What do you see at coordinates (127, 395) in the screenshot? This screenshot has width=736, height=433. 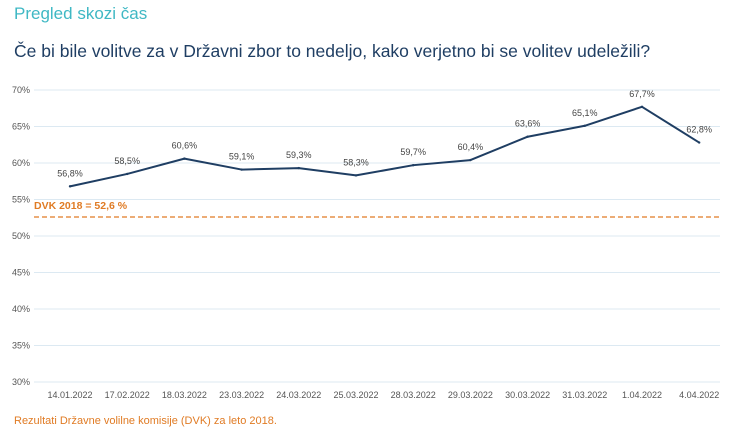 I see `x-tick-label: 17.02.2022` at bounding box center [127, 395].